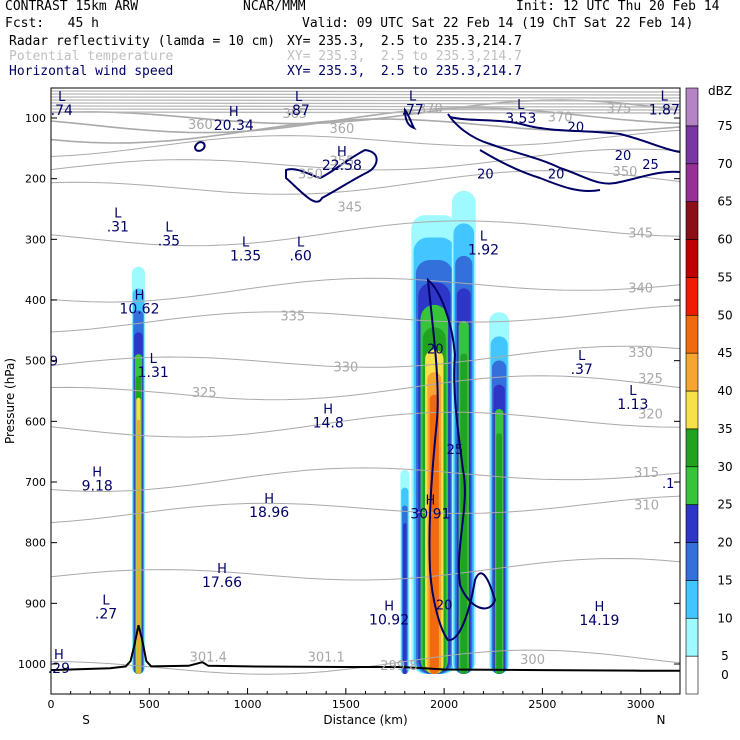 The width and height of the screenshot is (740, 740). Describe the element at coordinates (35, 179) in the screenshot. I see `y-tick-label: 200` at that location.